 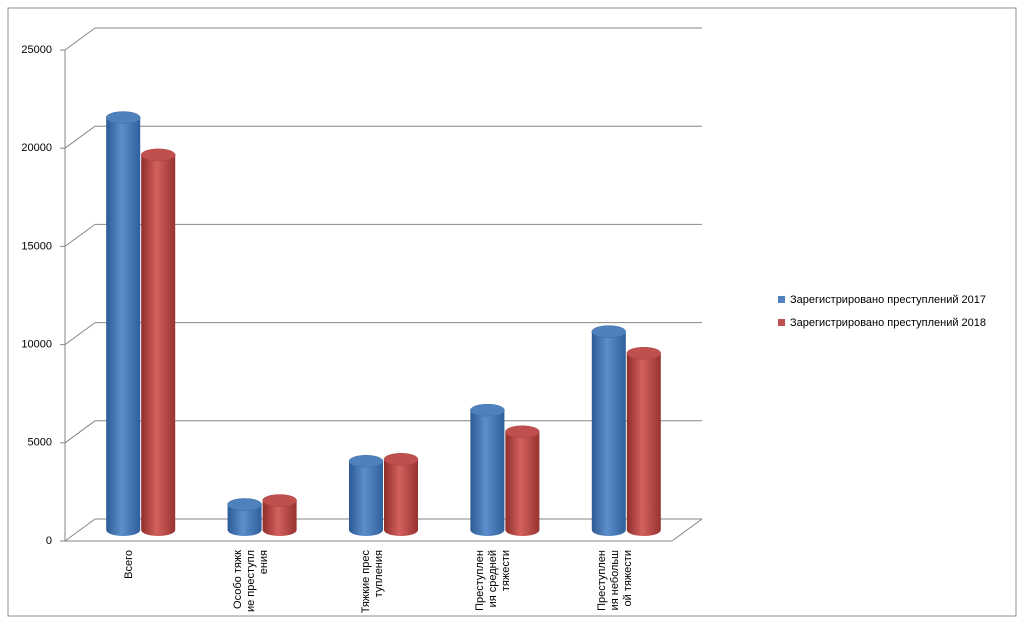 I want to click on floor-right, so click(x=687, y=530).